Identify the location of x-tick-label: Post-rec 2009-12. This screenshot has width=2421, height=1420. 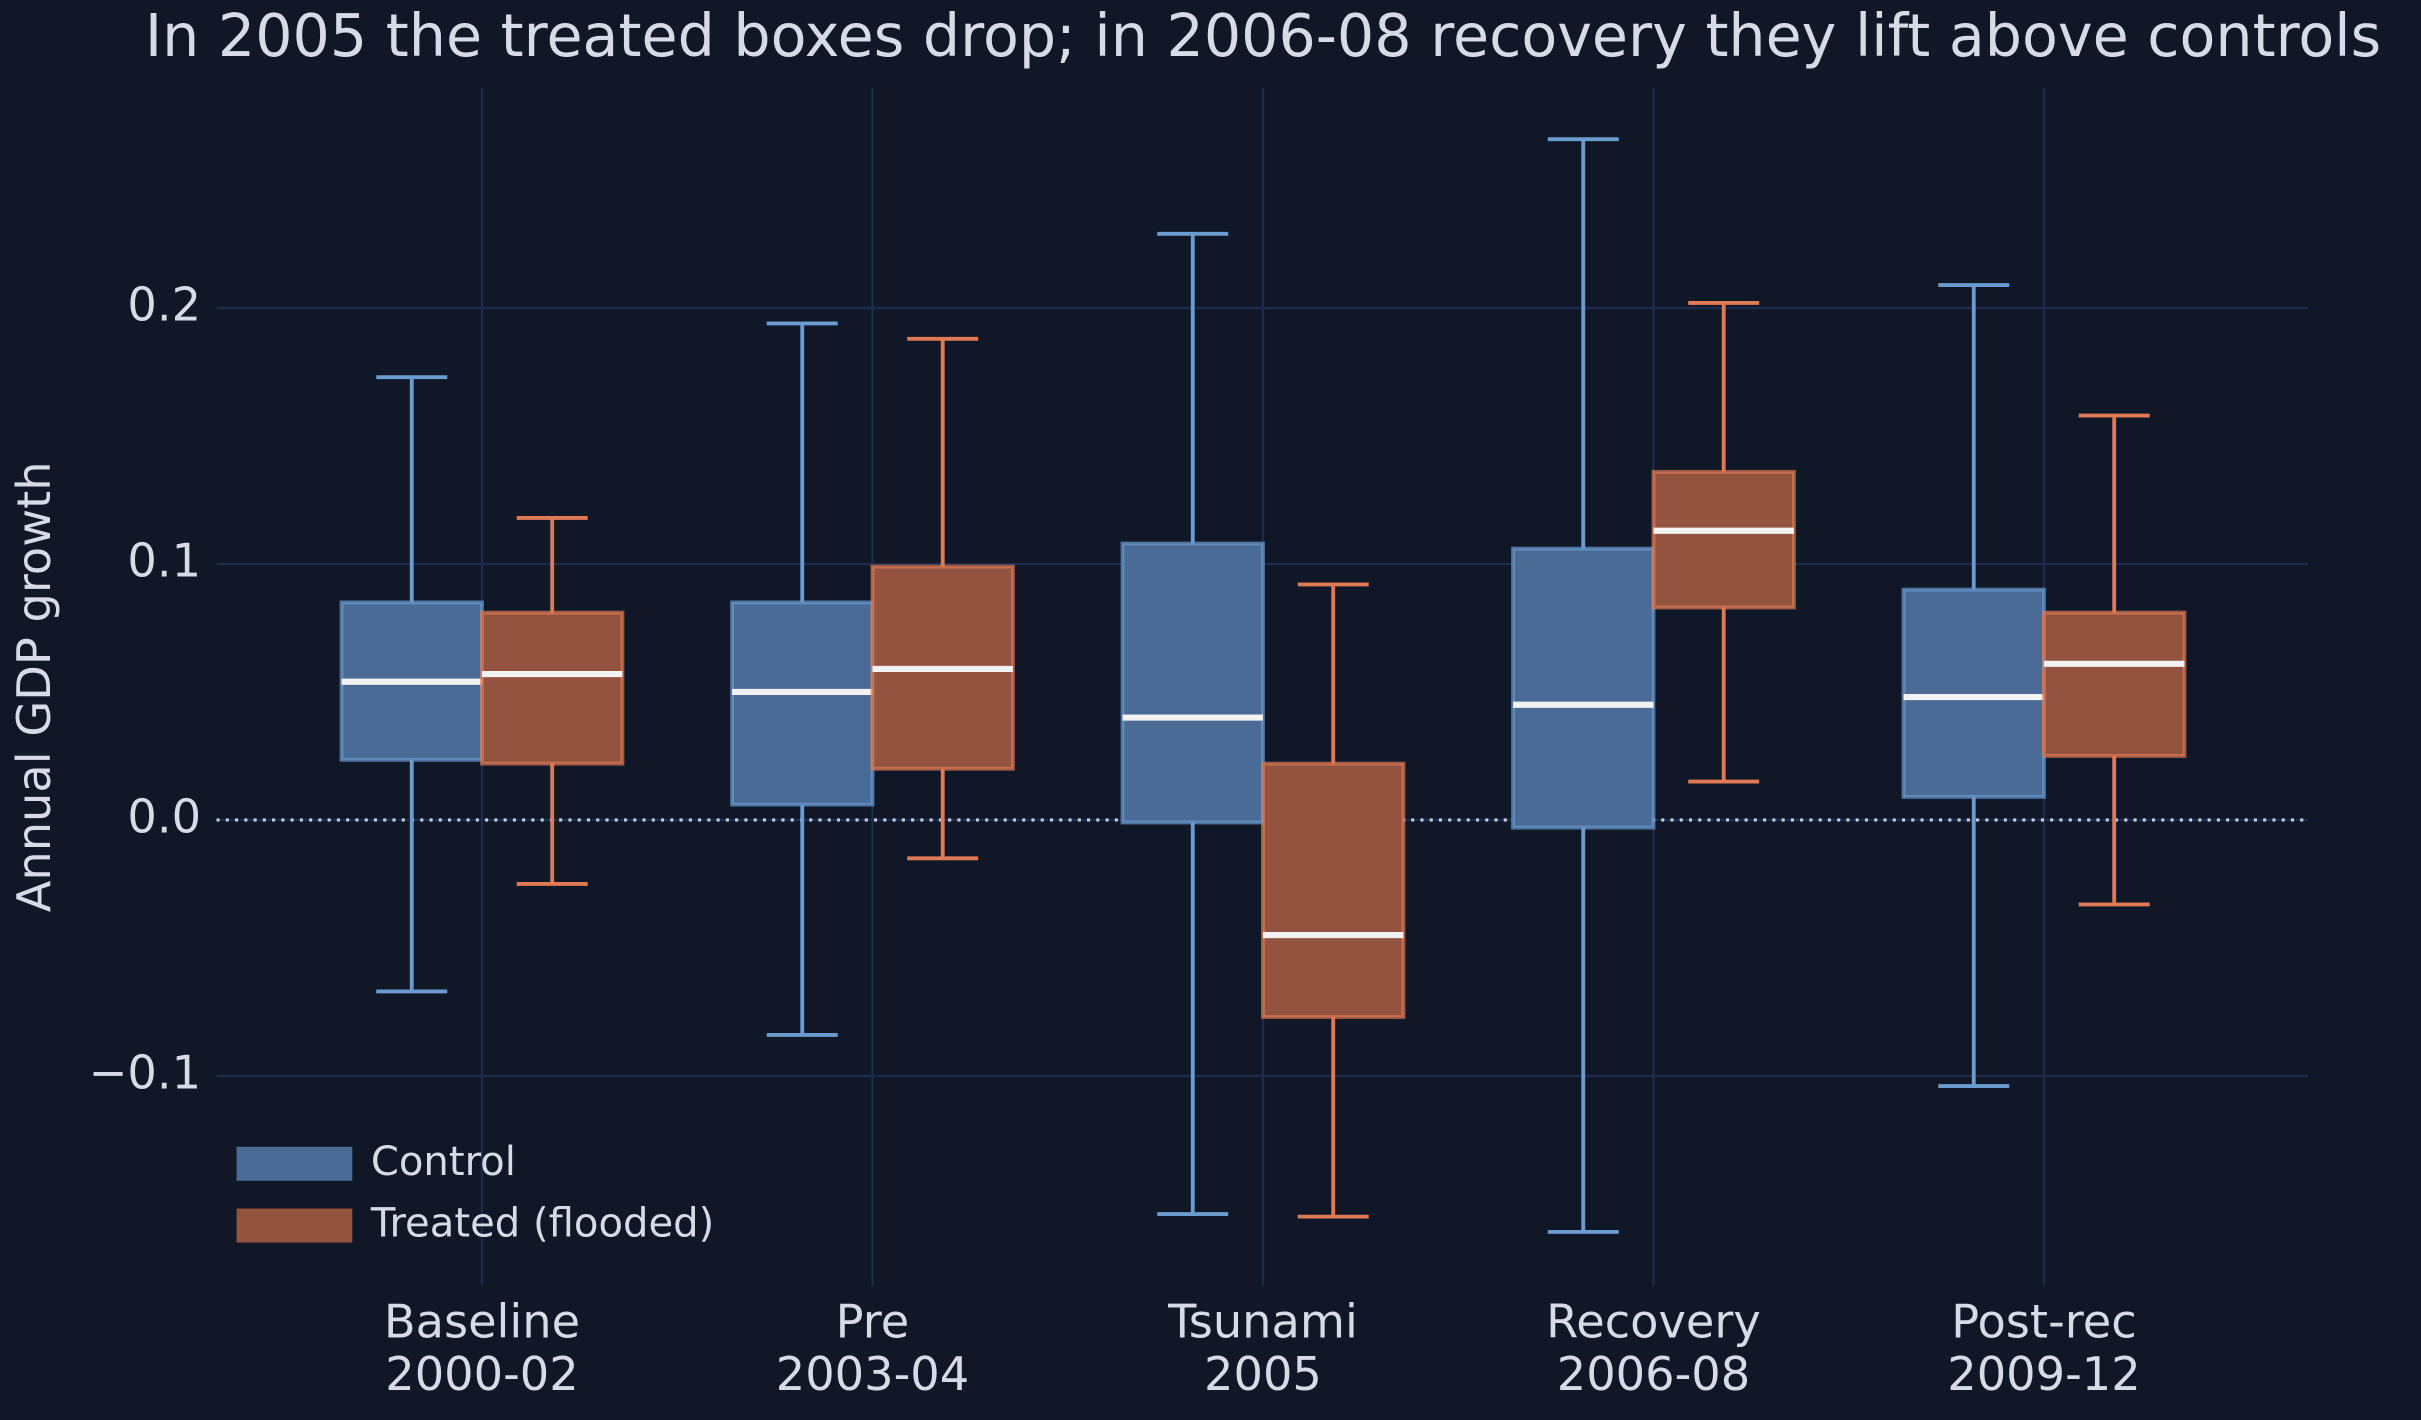
(2043, 1347).